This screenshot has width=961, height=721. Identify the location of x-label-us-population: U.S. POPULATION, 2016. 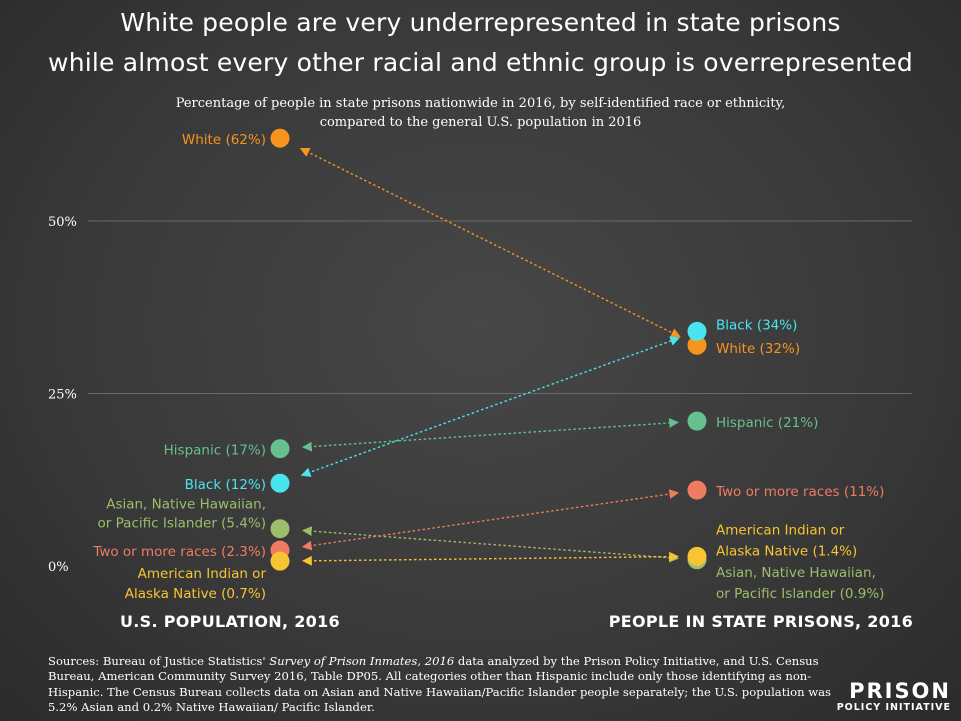
(230, 621).